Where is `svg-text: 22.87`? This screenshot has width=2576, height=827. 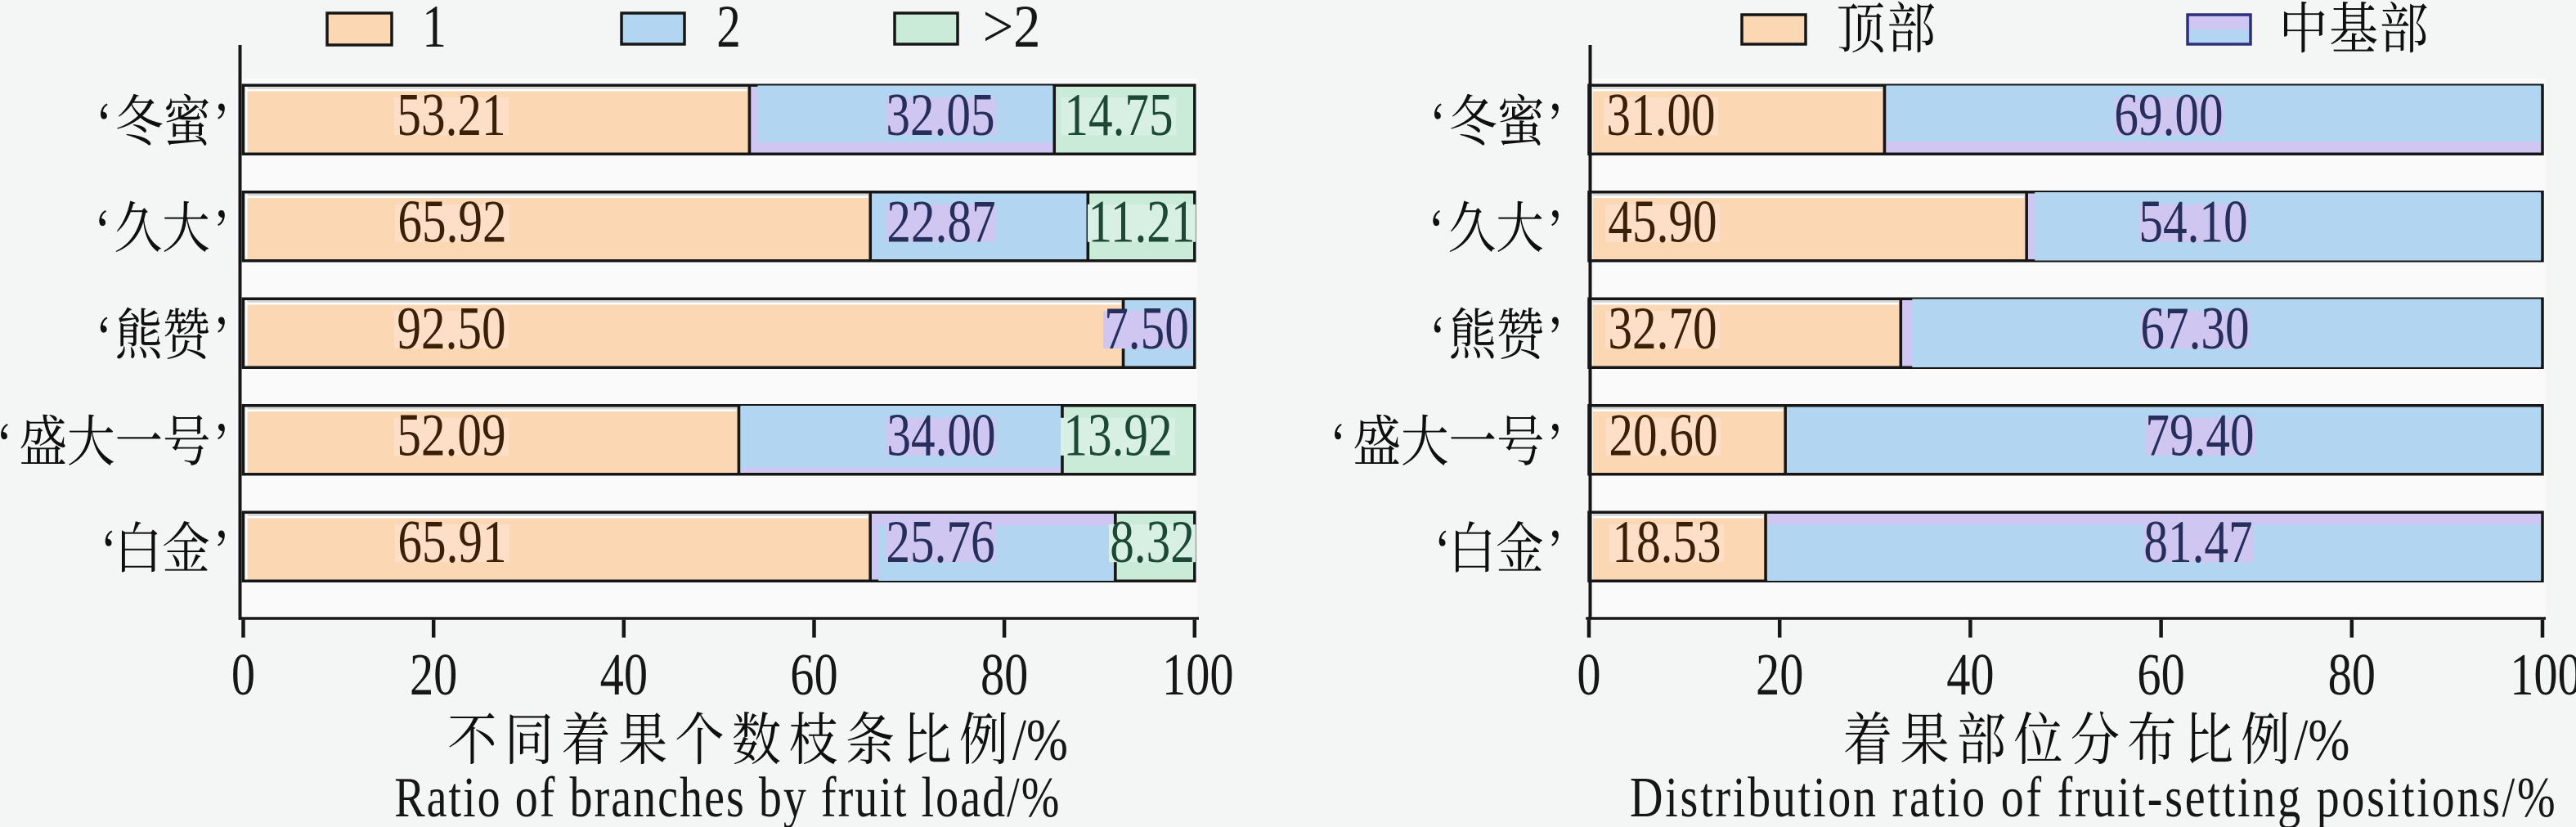 svg-text: 22.87 is located at coordinates (941, 221).